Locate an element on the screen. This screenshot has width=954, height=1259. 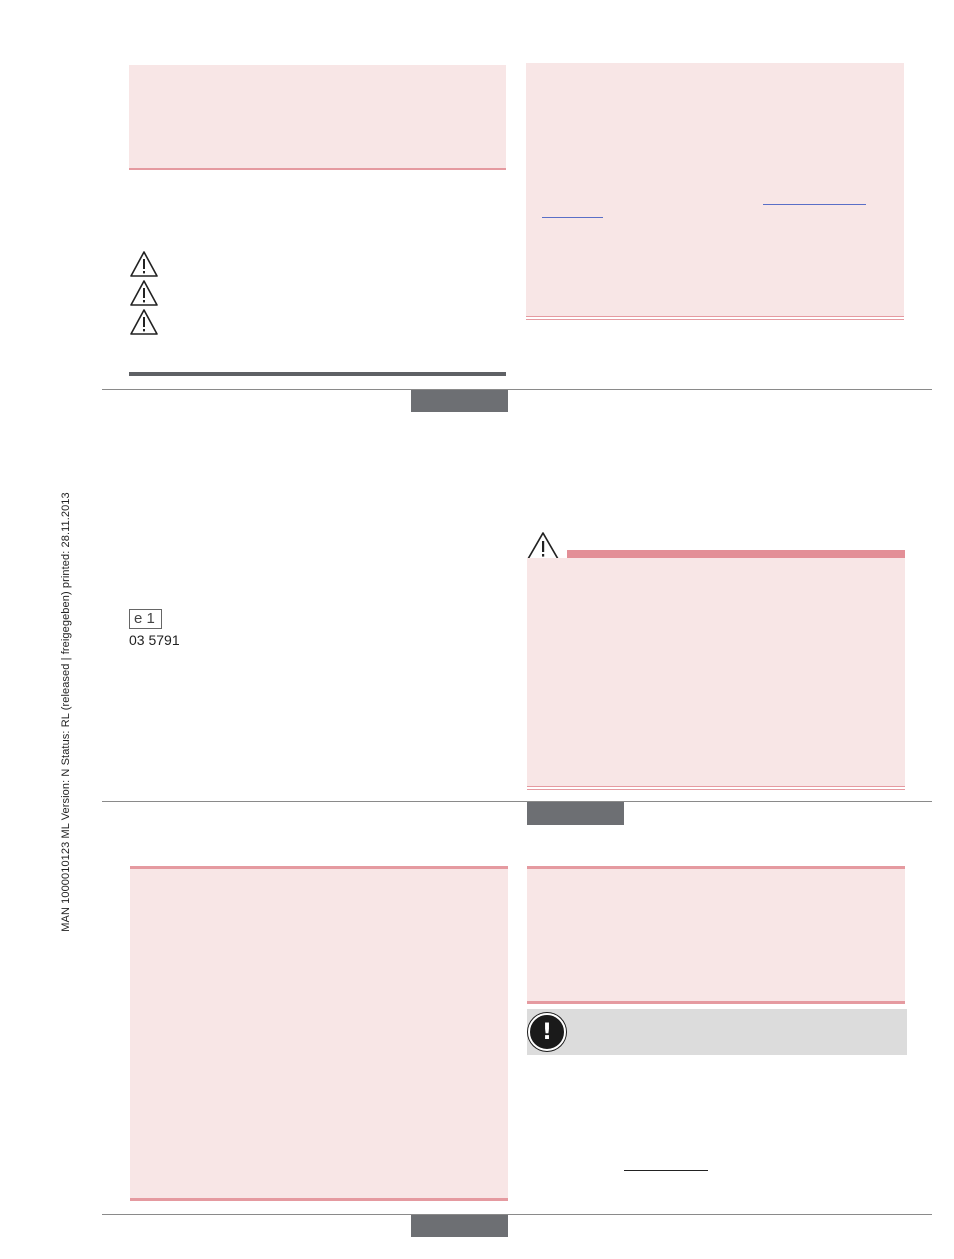
info-box-top-left is located at coordinates (317, 116).